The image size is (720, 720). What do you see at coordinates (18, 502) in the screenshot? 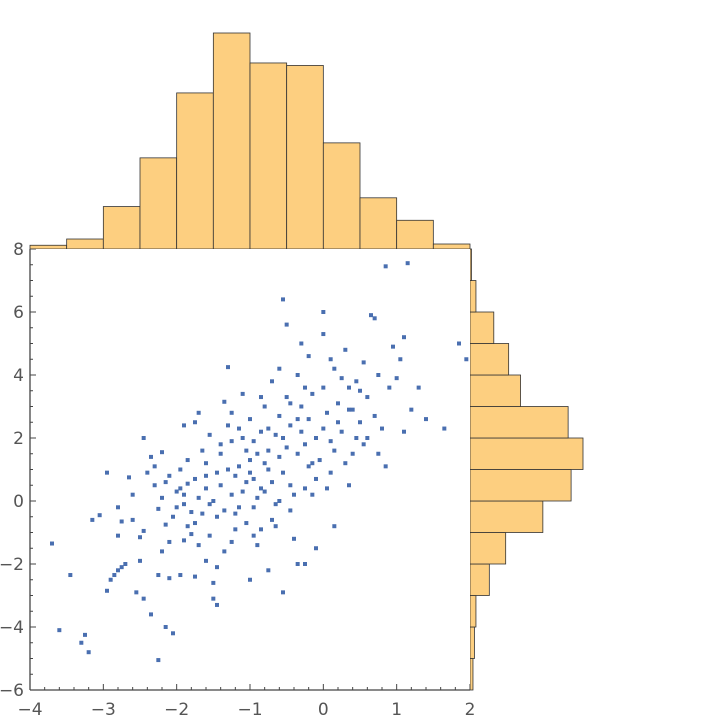
I see `y-tick-label: 0` at bounding box center [18, 502].